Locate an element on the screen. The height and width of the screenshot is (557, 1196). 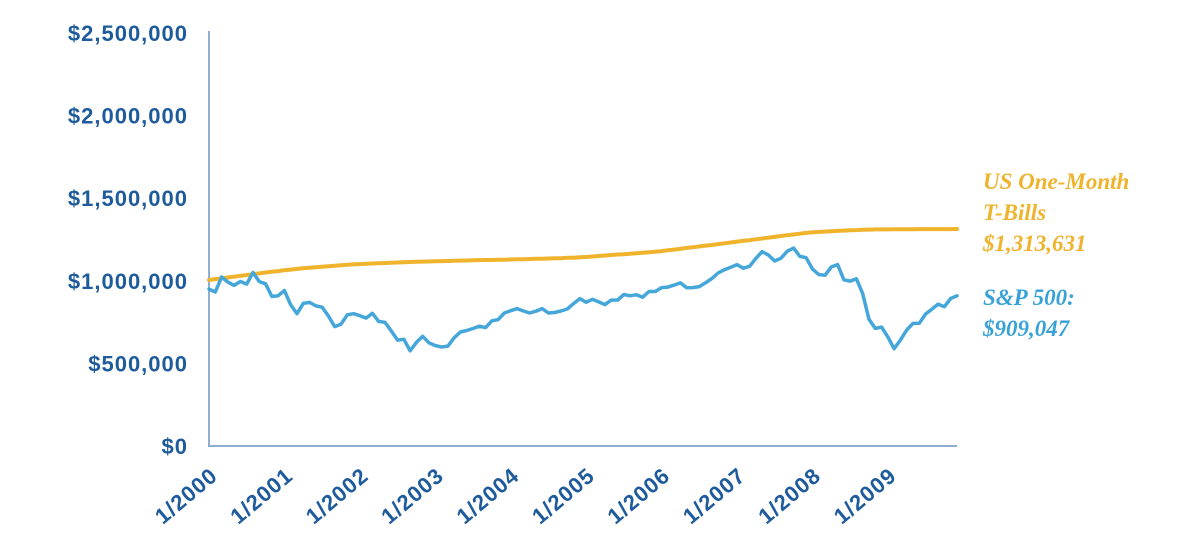
x-tick-label: 1/2003 is located at coordinates (412, 496).